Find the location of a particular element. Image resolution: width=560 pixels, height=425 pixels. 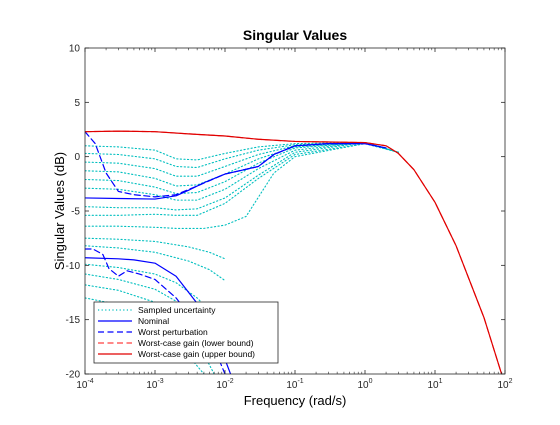

x-tick-label: 10⁰ is located at coordinates (364, 384).